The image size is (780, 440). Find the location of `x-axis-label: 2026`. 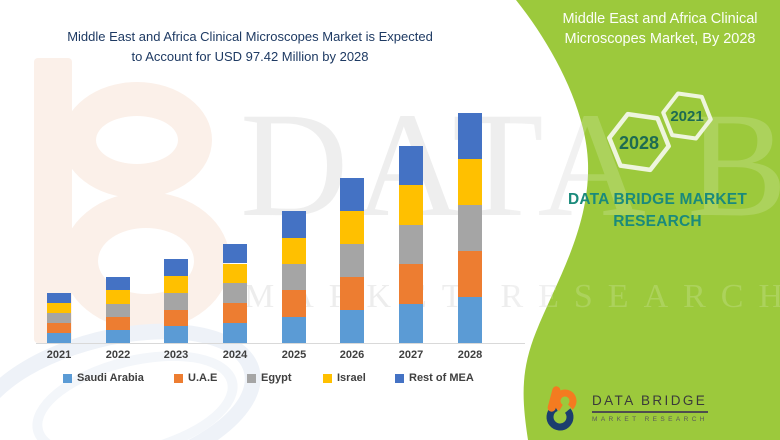

x-axis-label: 2026 is located at coordinates (352, 355).